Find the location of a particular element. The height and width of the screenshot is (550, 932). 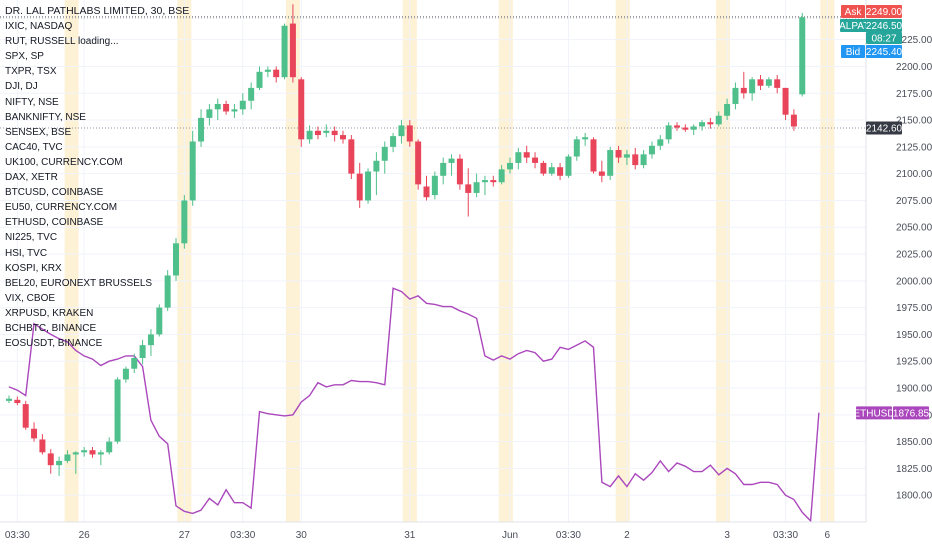

watchlist-item: TXPR, TSX is located at coordinates (31, 72).